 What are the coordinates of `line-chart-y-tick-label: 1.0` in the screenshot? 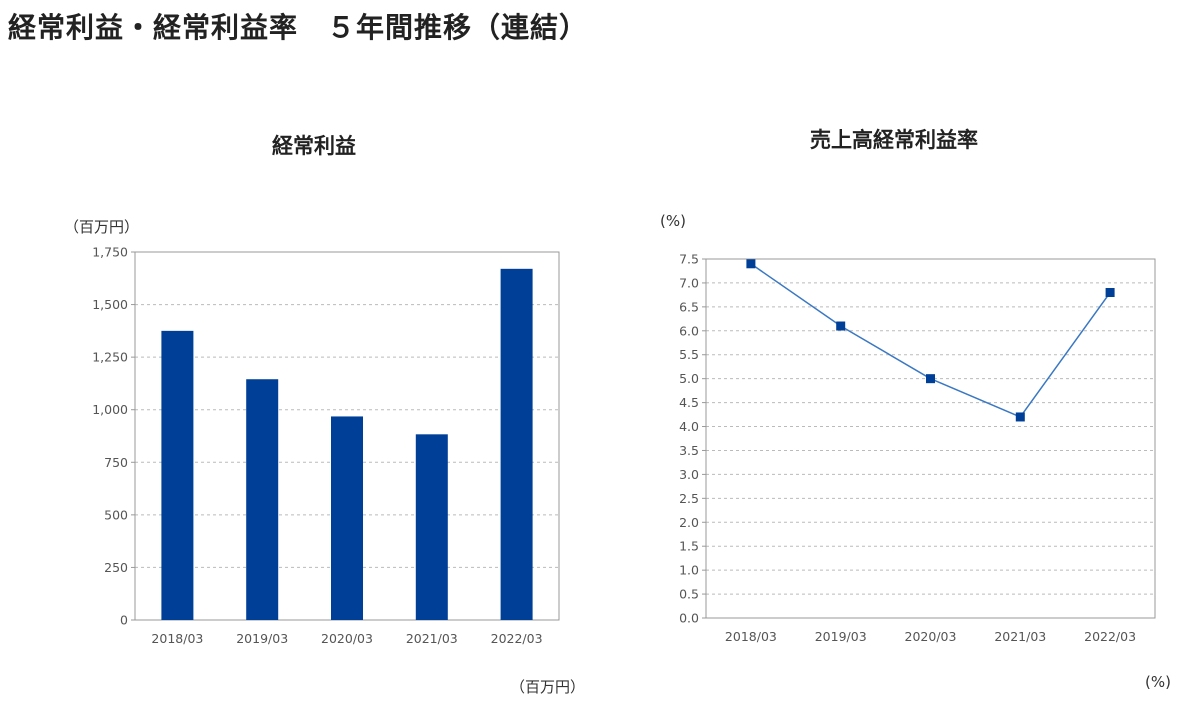 It's located at (689, 570).